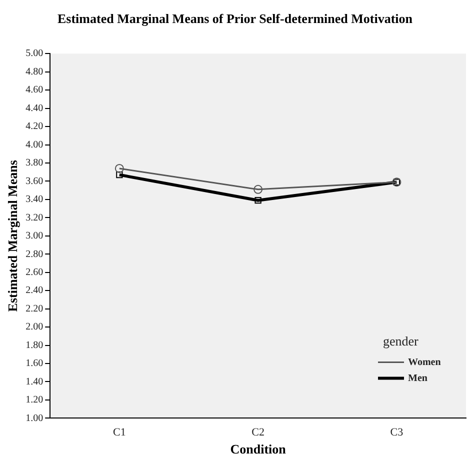 Image resolution: width=472 pixels, height=460 pixels. Describe the element at coordinates (35, 400) in the screenshot. I see `y-tick-label: 1.20` at that location.